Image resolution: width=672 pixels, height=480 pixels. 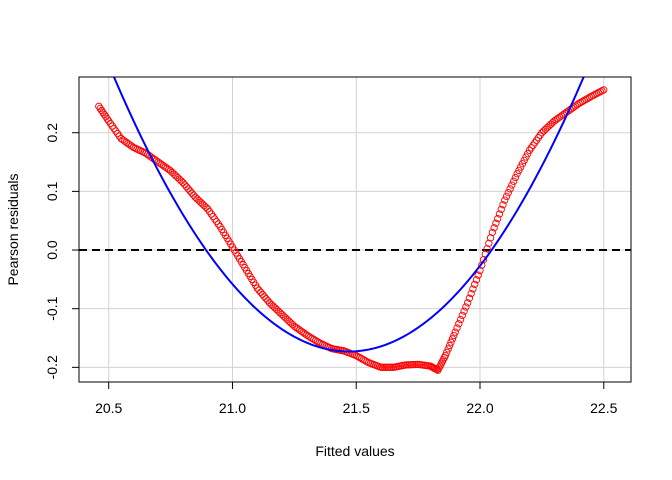 What do you see at coordinates (356, 398) in the screenshot?
I see `x-axis: 20.5 21.0 21.5 22.0 22.5` at bounding box center [356, 398].